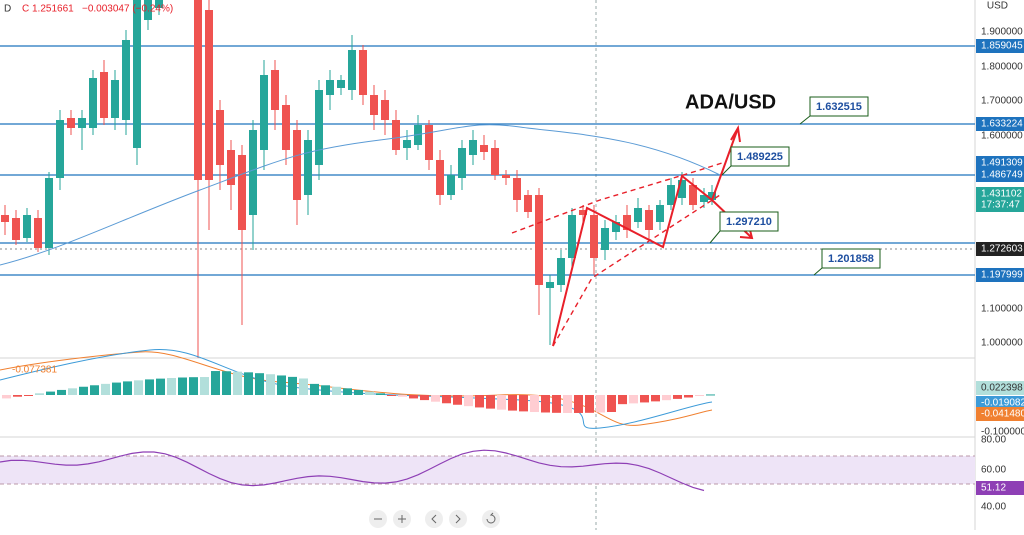  Describe the element at coordinates (997, 6) in the screenshot. I see `currency: USD` at that location.